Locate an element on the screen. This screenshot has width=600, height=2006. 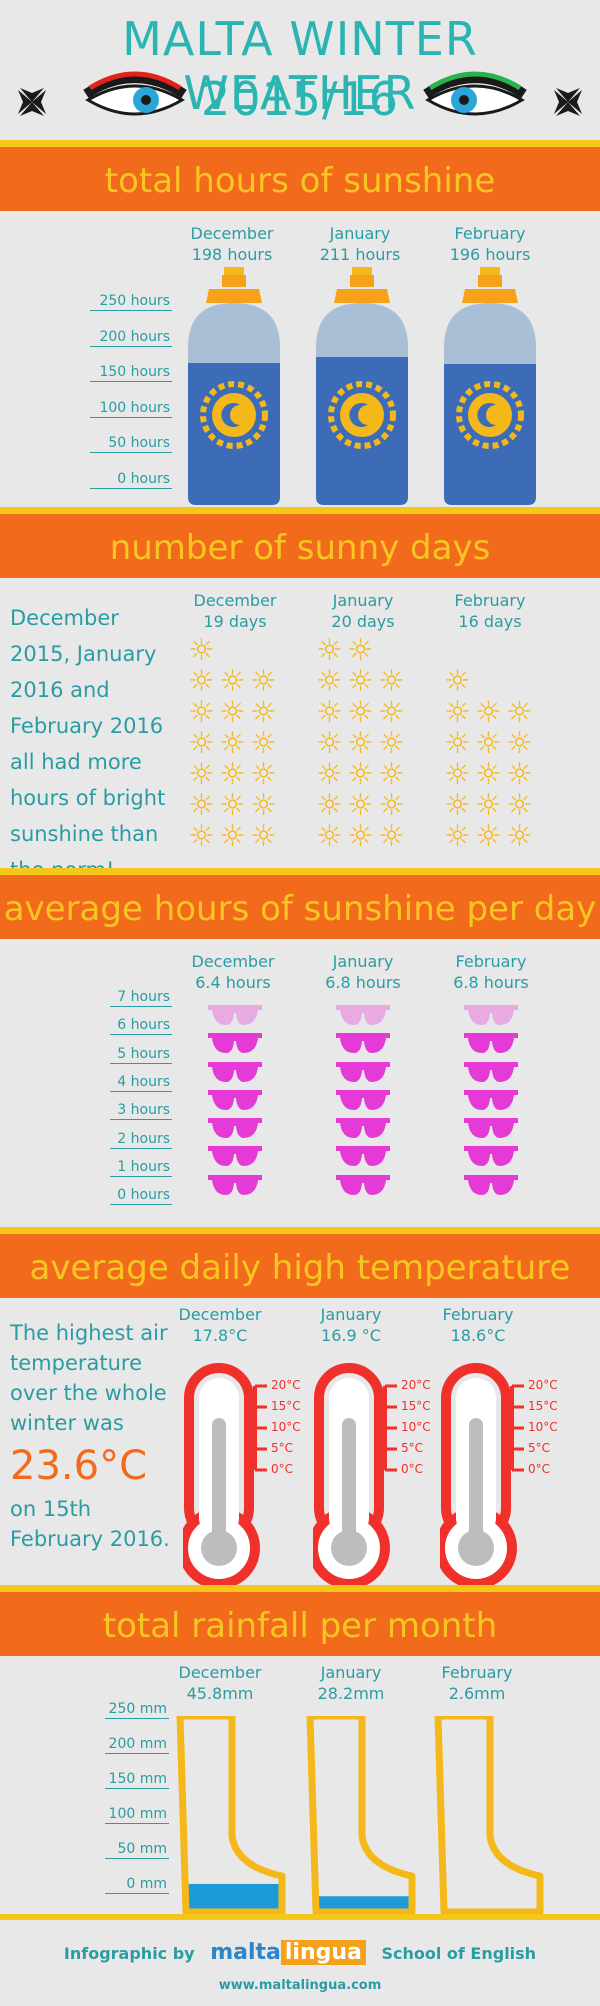
sunshine-title: total hours of sunshine is located at coordinates (300, 181).